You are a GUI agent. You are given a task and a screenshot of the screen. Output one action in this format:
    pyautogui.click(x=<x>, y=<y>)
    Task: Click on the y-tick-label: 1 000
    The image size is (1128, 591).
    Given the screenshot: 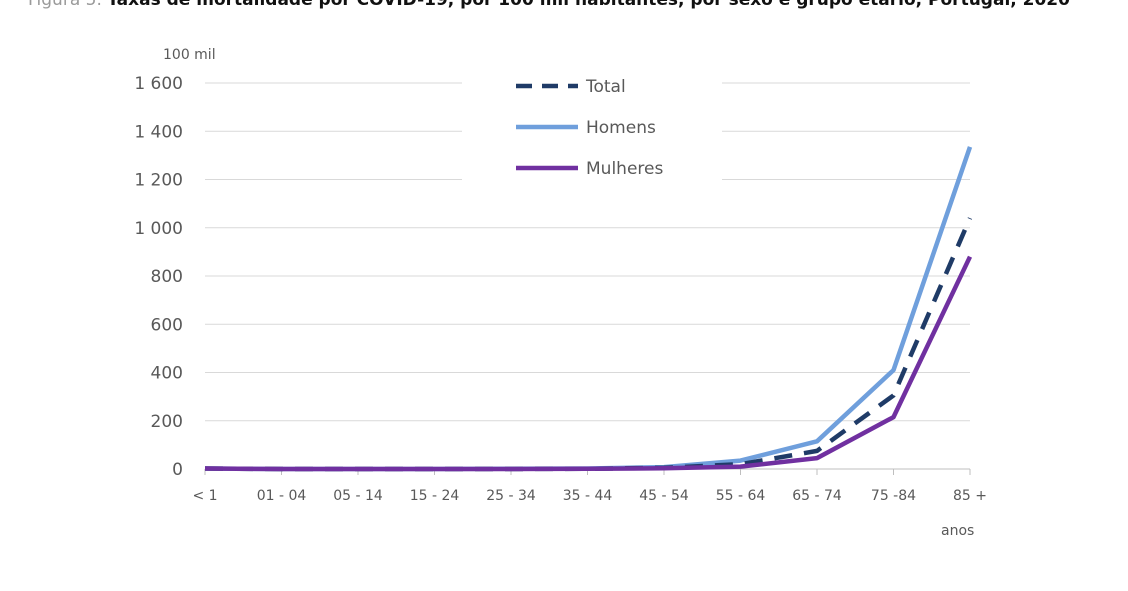 What is the action you would take?
    pyautogui.click(x=158, y=229)
    